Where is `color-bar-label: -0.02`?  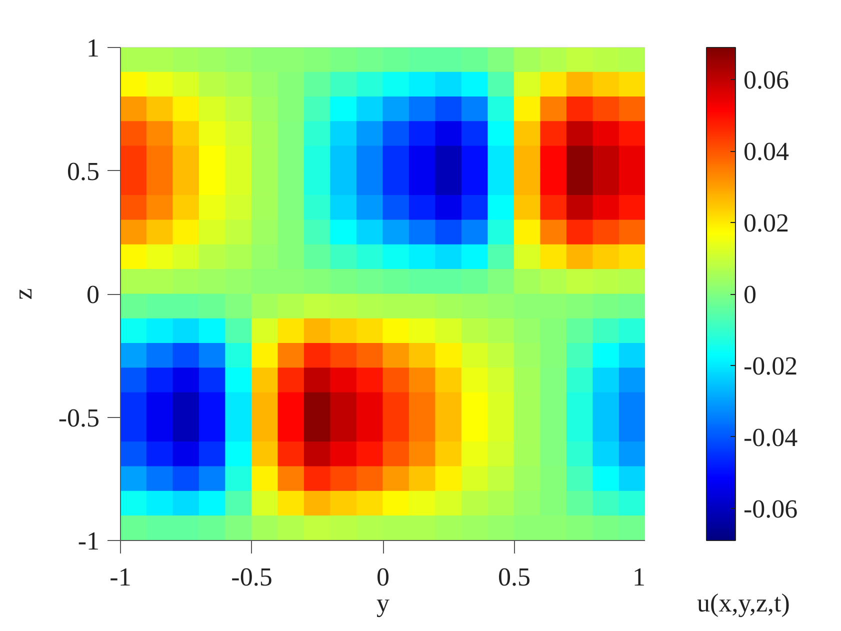 color-bar-label: -0.02 is located at coordinates (771, 365).